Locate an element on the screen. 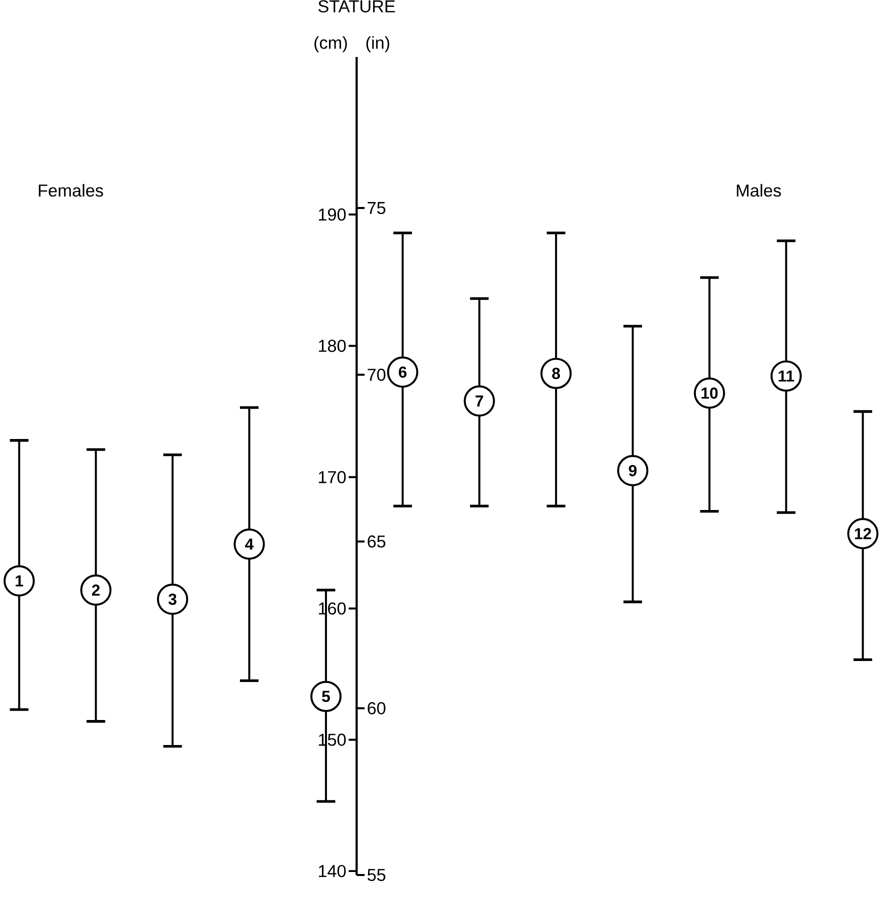 The height and width of the screenshot is (898, 882). annotation: Females is located at coordinates (71, 190).